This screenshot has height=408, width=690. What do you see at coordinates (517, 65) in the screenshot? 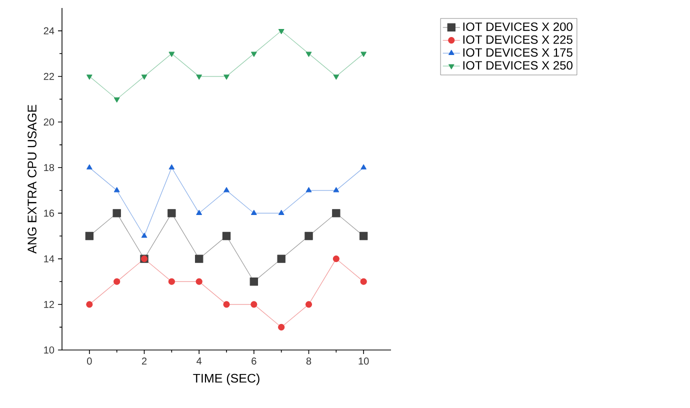
I see `legend-label: IOT DEVICES X 250` at bounding box center [517, 65].